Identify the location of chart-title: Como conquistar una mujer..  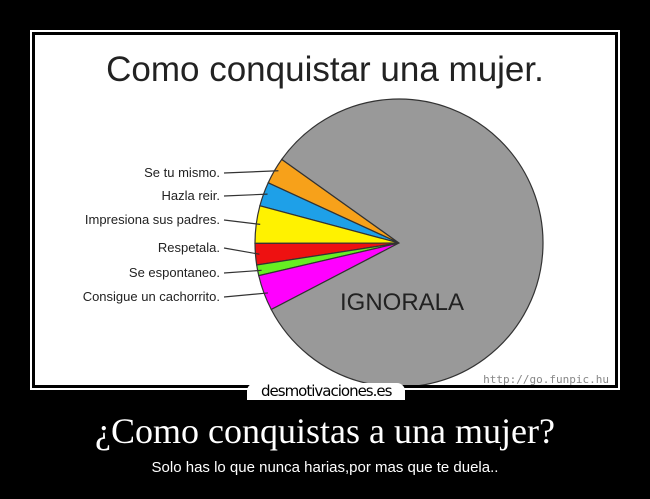
(325, 69).